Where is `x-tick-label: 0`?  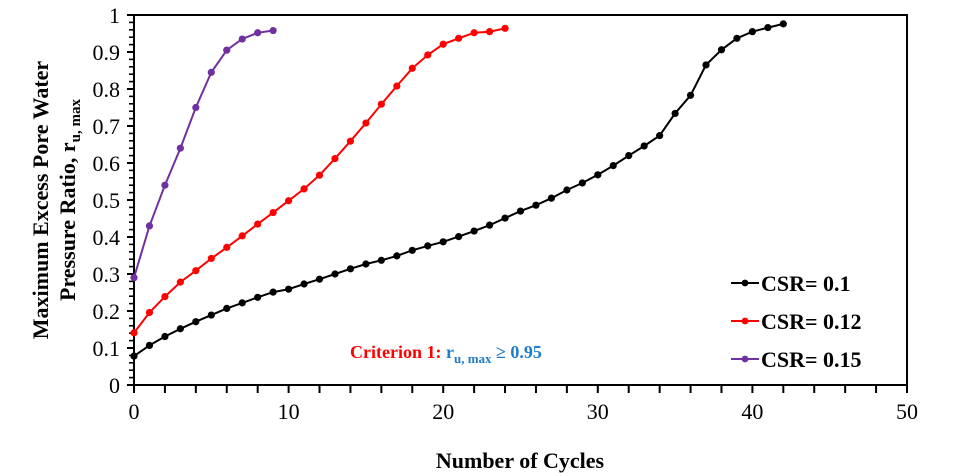
x-tick-label: 0 is located at coordinates (134, 411).